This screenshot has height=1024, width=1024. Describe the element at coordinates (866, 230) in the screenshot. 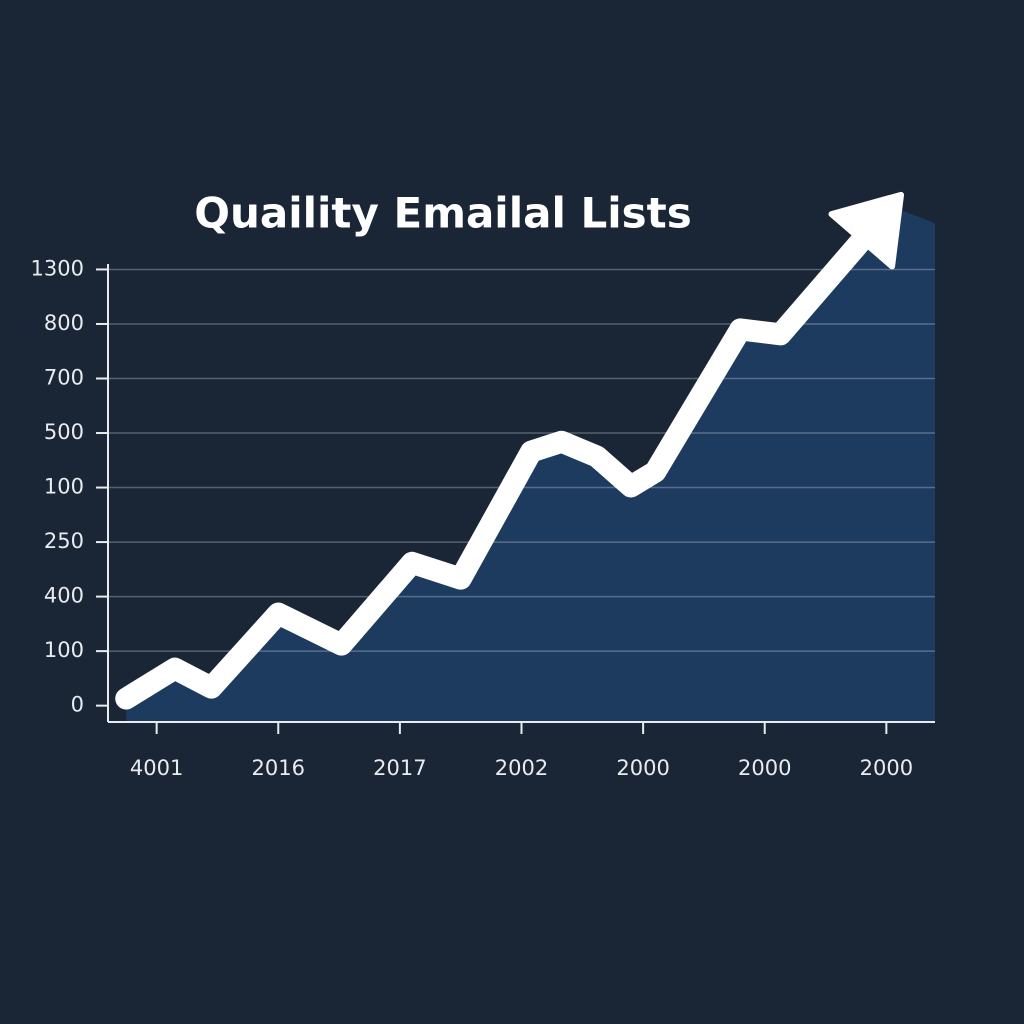

I see `arrow-head` at that location.